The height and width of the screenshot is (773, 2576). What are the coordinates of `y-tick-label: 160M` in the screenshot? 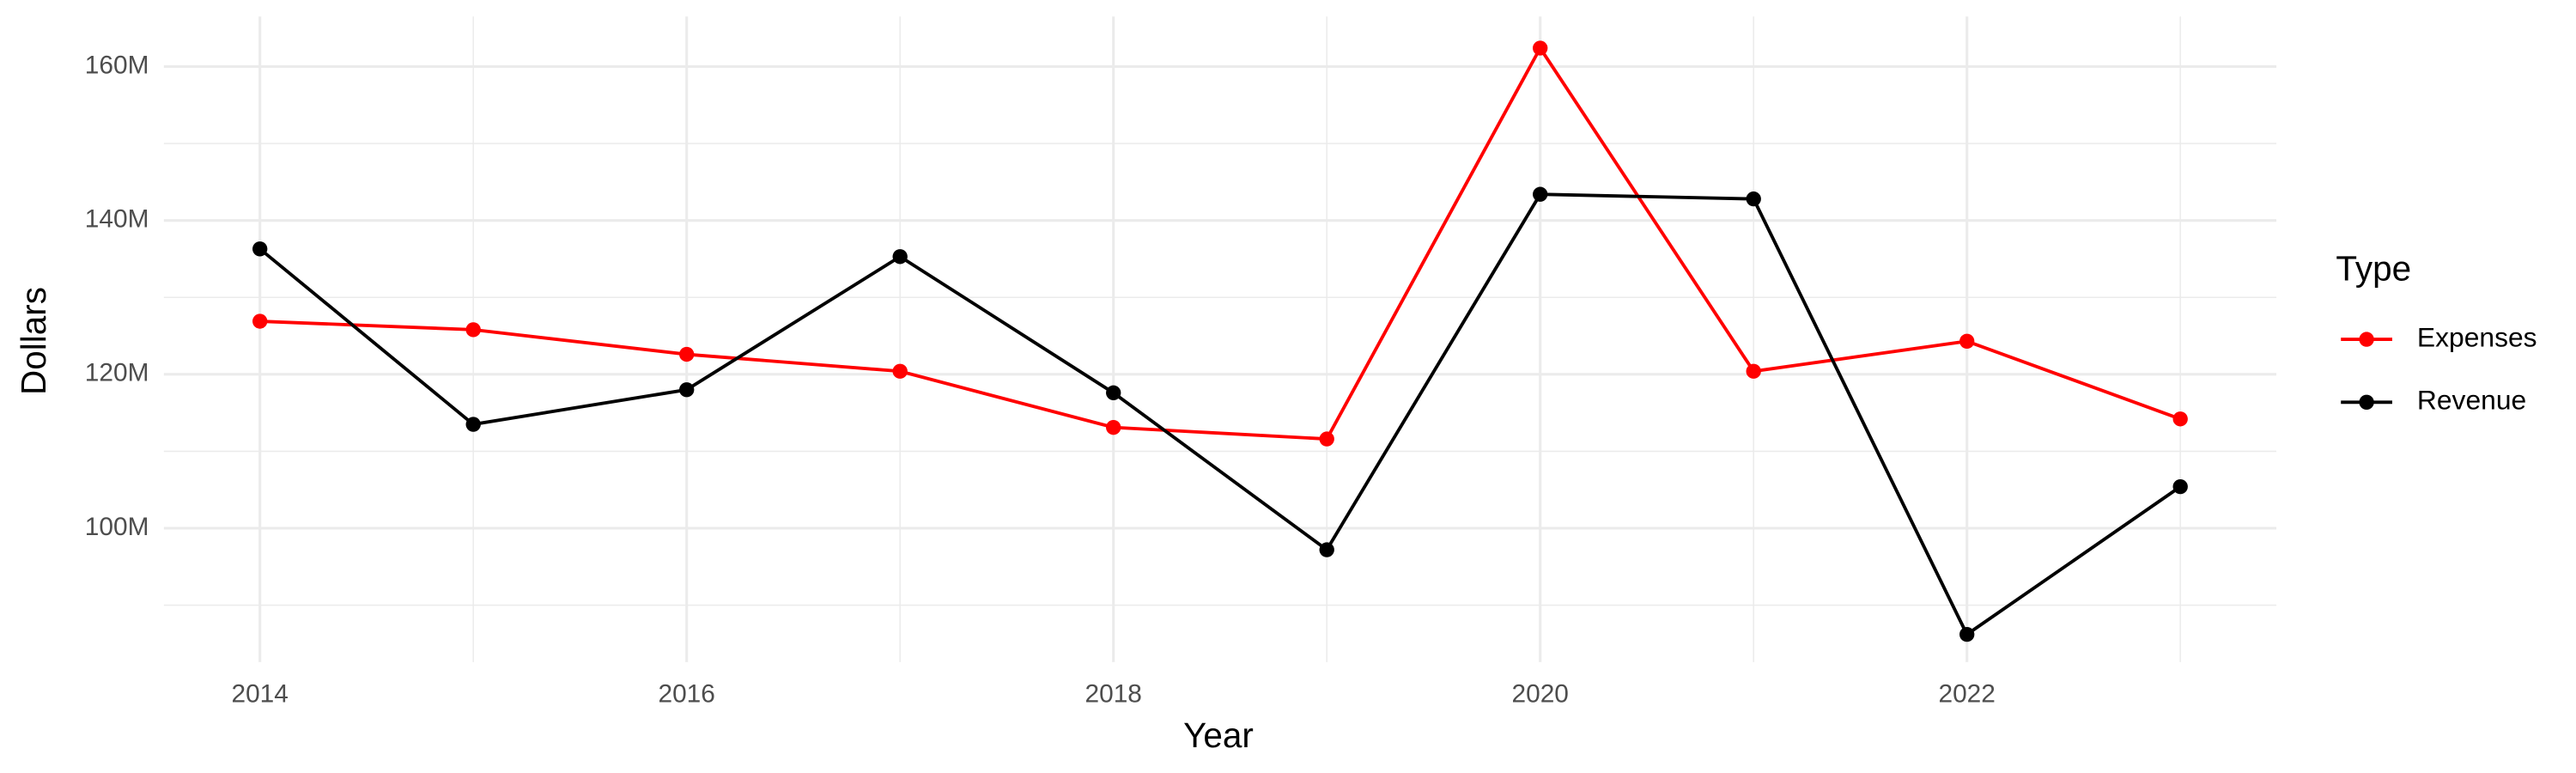 It's located at (117, 65).